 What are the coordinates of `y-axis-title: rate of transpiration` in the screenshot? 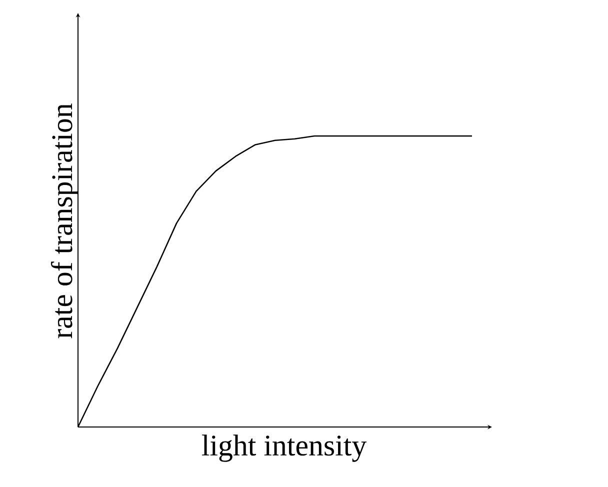 It's located at (64, 221).